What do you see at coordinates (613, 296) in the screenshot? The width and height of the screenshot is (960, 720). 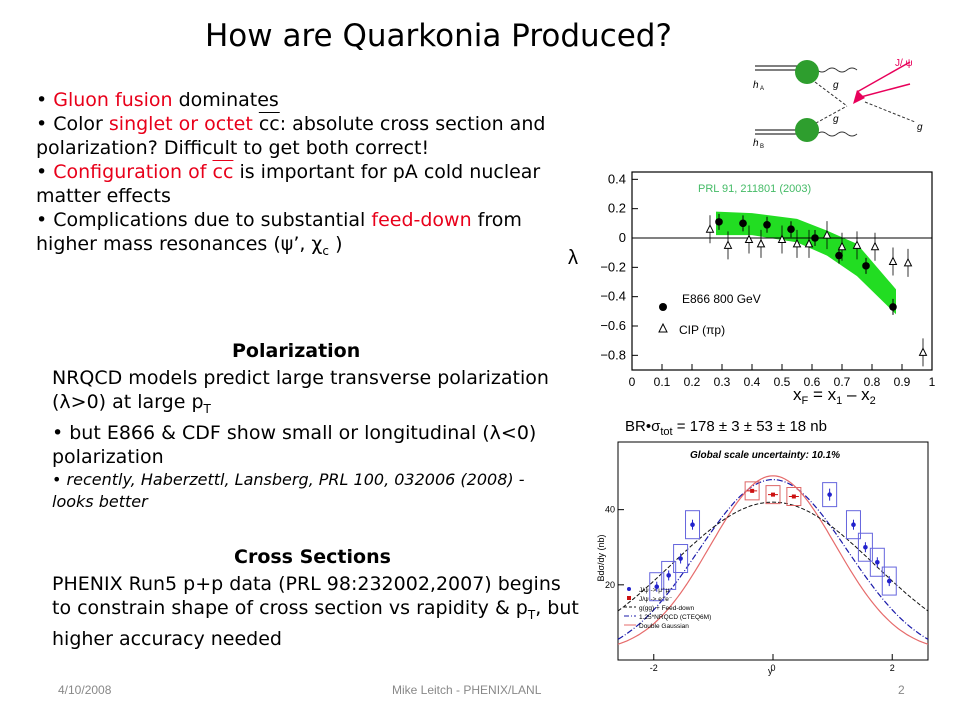 I see `y-tick-label: −0.4` at bounding box center [613, 296].